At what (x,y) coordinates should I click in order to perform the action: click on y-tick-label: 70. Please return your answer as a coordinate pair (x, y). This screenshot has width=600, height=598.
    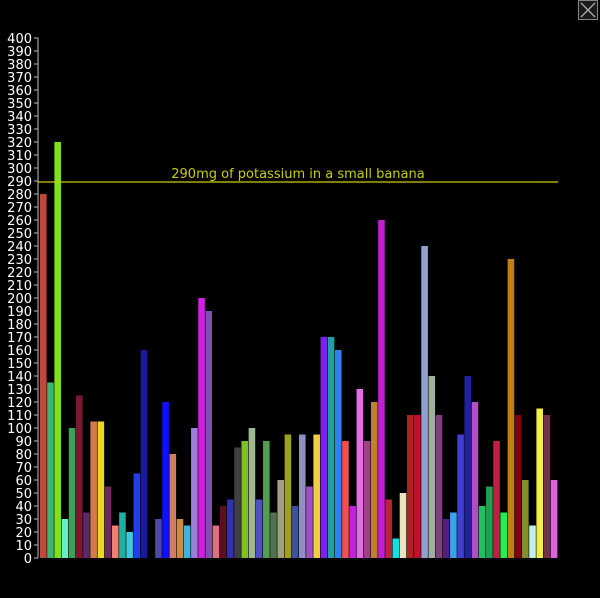
    Looking at the image, I should click on (23, 468).